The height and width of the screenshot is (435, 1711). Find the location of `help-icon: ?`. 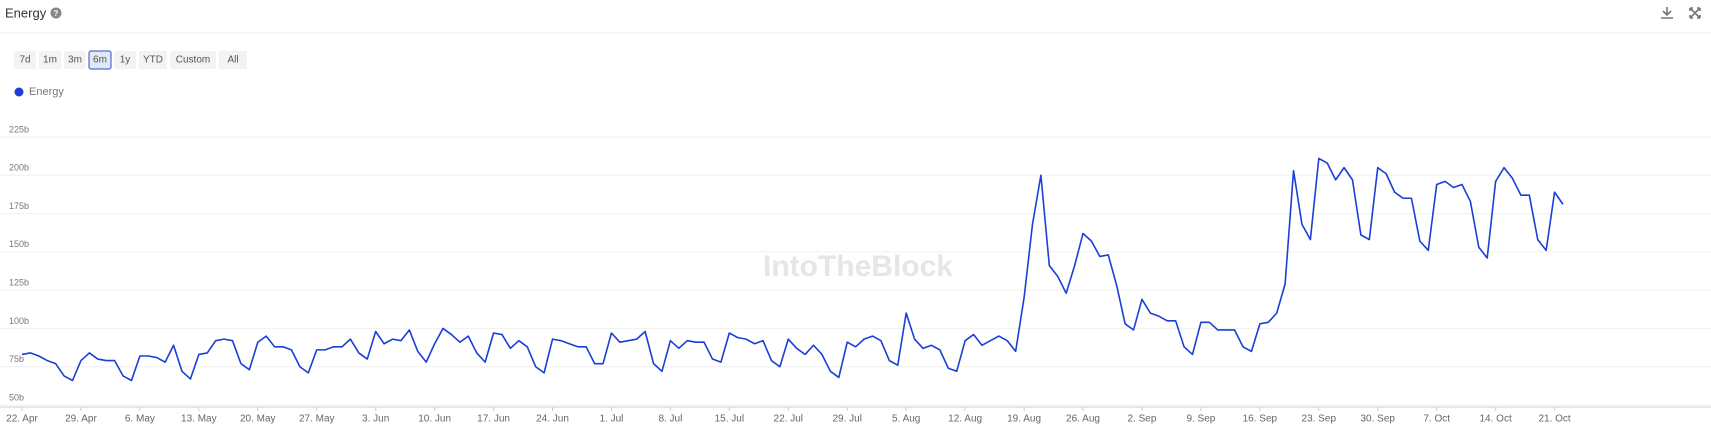

help-icon: ? is located at coordinates (56, 13).